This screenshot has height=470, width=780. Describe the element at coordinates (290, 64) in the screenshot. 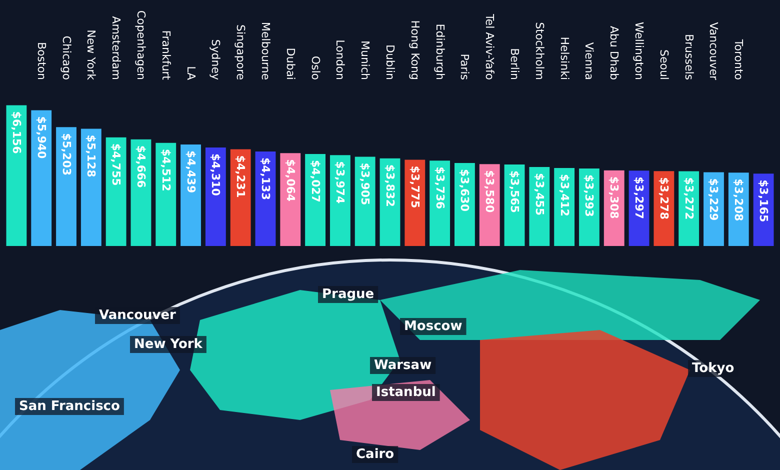

I see `x-tick-label: Dubai` at that location.